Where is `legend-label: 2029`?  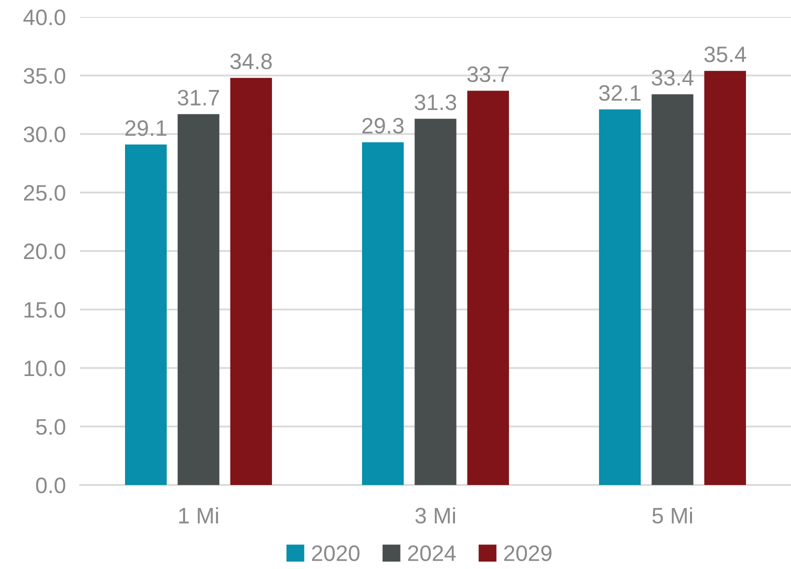
legend-label: 2029 is located at coordinates (528, 553).